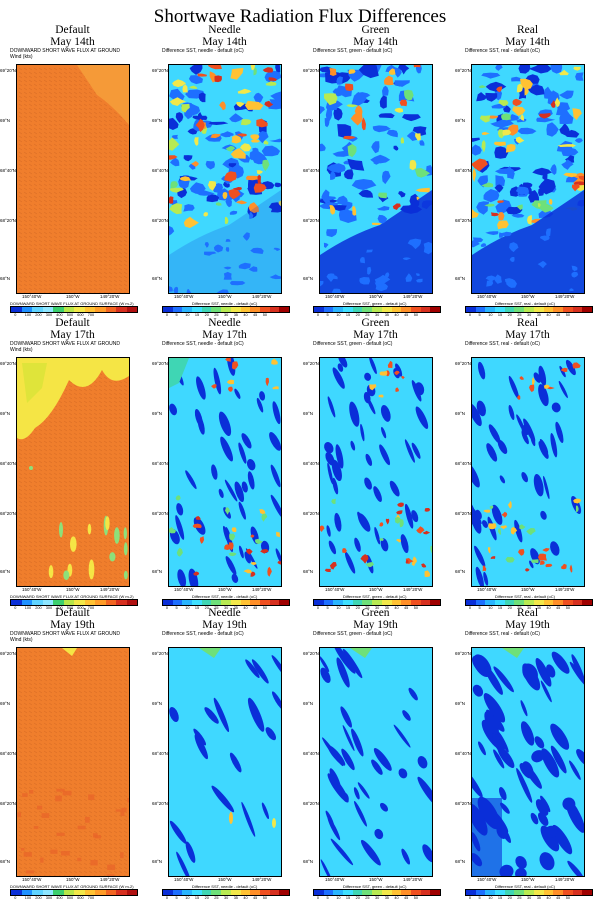 This screenshot has width=600, height=900. Describe the element at coordinates (166, 315) in the screenshot. I see `colorbar-tick-label: 0` at that location.